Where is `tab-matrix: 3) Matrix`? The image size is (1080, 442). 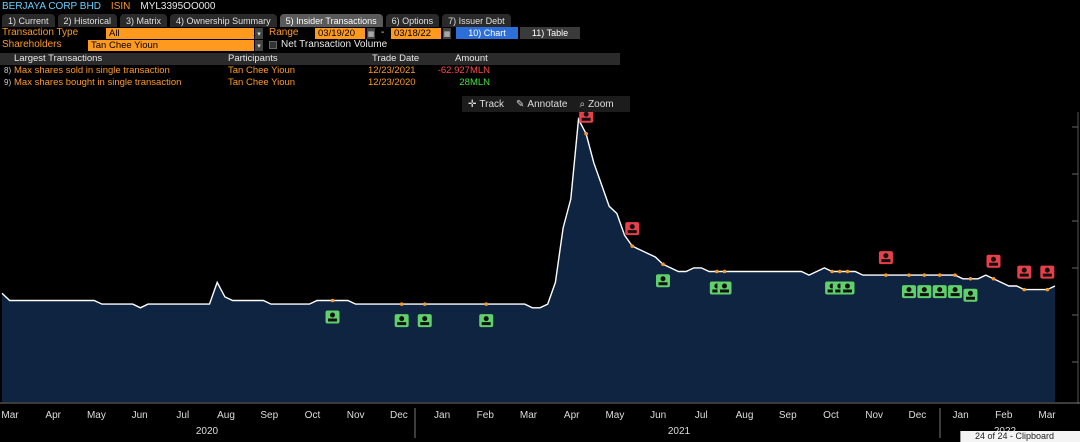 tab-matrix: 3) Matrix is located at coordinates (144, 20).